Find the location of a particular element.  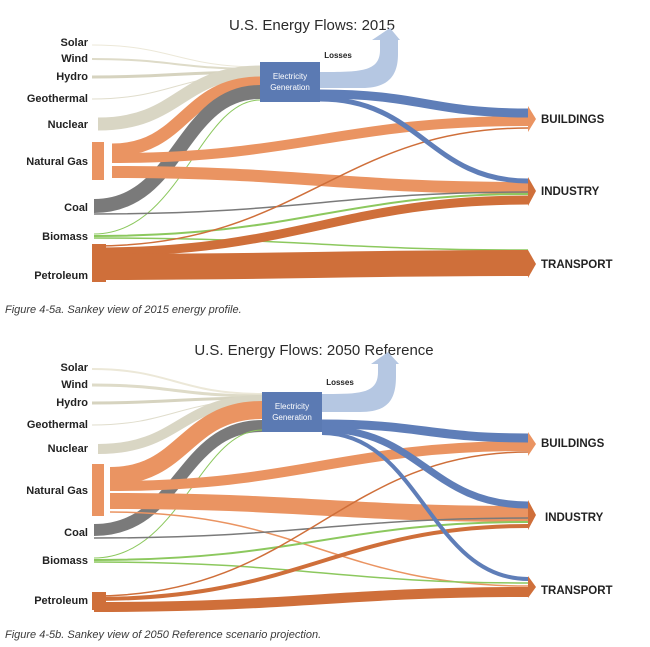

diagram-title: U.S. Energy Flows: 2050 Reference is located at coordinates (313, 350).